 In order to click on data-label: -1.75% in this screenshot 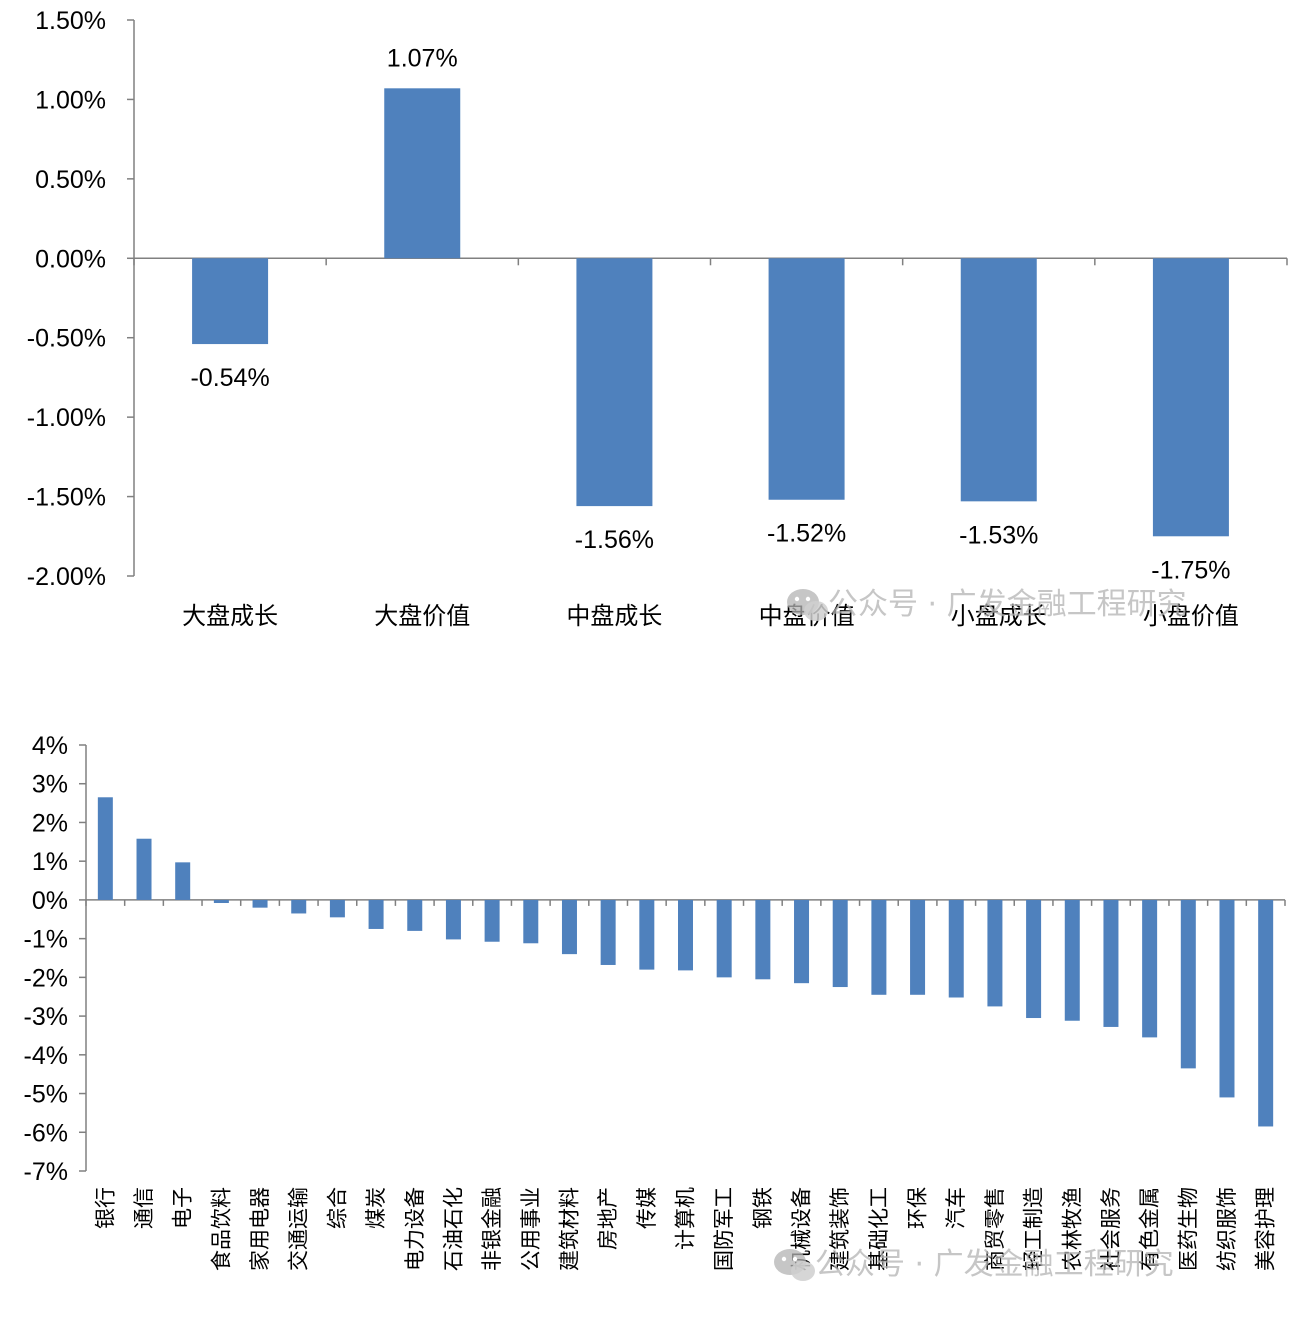, I will do `click(1190, 570)`.